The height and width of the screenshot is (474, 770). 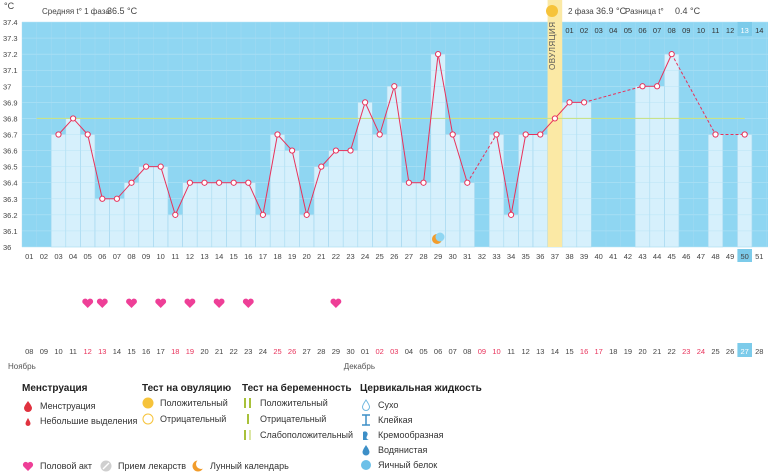 I want to click on legend-preg-weak-label: Слабоположительный, so click(x=307, y=435).